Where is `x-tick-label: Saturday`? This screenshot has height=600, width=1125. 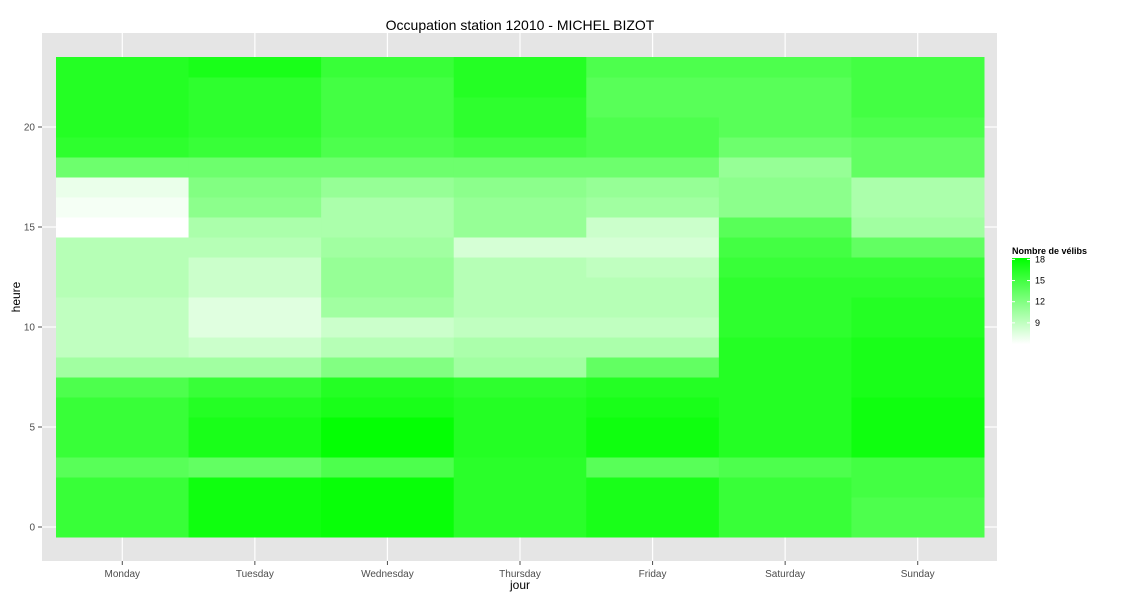
x-tick-label: Saturday is located at coordinates (785, 574).